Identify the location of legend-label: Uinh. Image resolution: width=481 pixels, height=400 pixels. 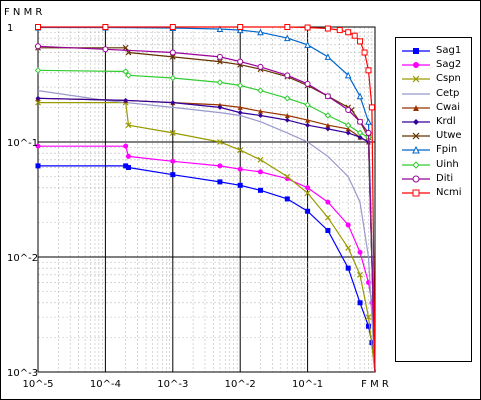
(447, 164).